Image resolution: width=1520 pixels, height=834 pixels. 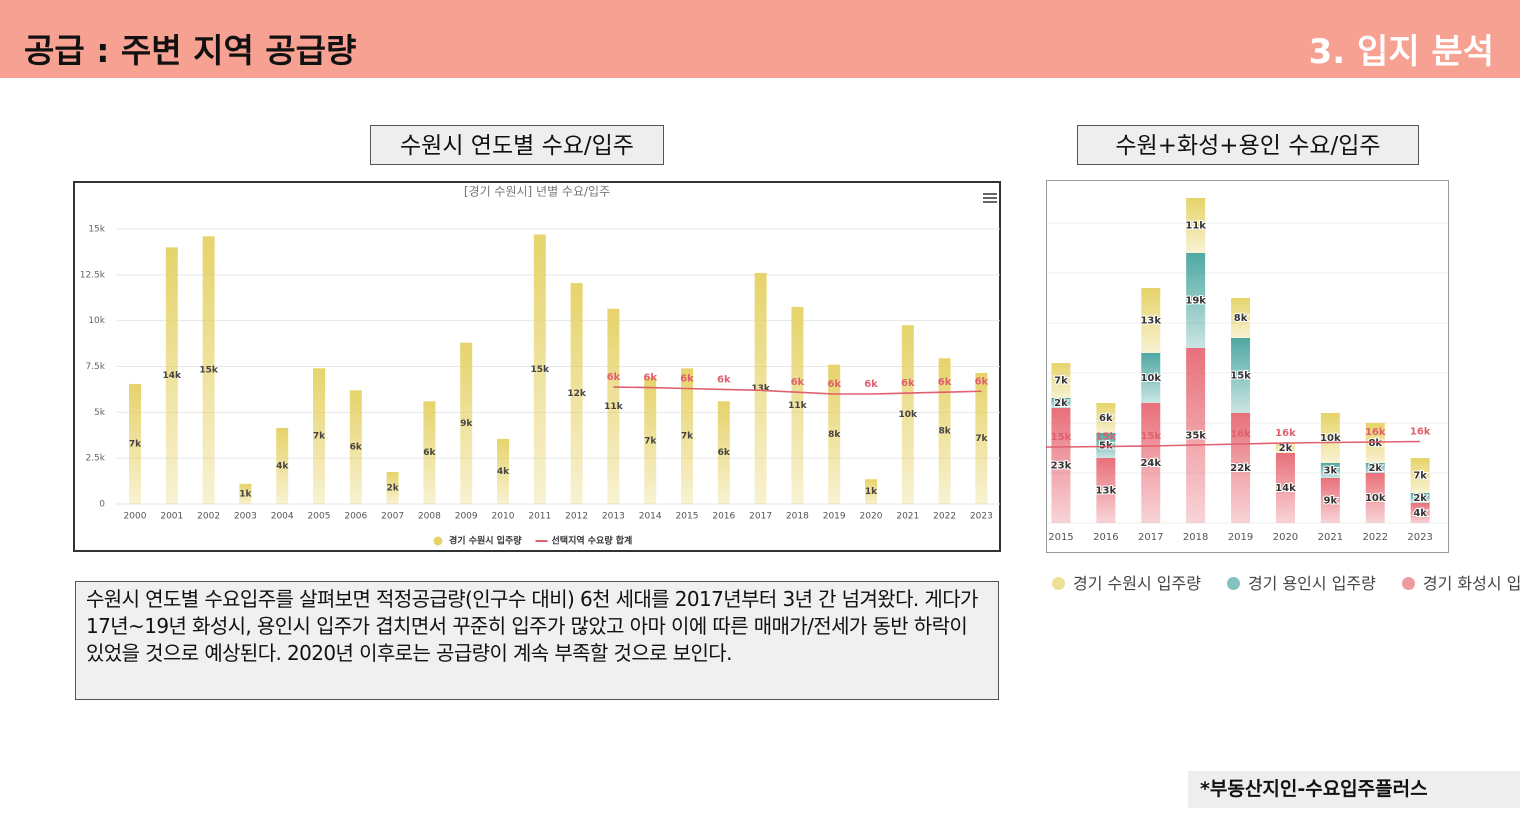 What do you see at coordinates (1419, 537) in the screenshot?
I see `x-tick-label: 2023` at bounding box center [1419, 537].